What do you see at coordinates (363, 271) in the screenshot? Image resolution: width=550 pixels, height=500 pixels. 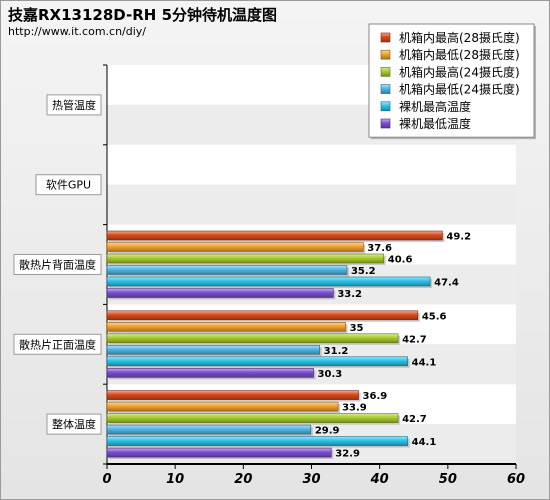 I see `bar-value-label: 35.2` at bounding box center [363, 271].